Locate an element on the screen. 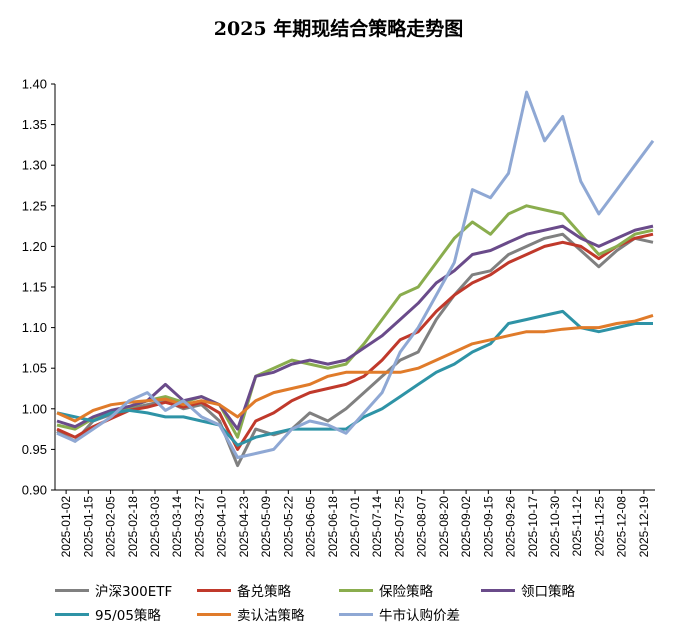  x-tick-label: 2025-12-08 is located at coordinates (622, 527).